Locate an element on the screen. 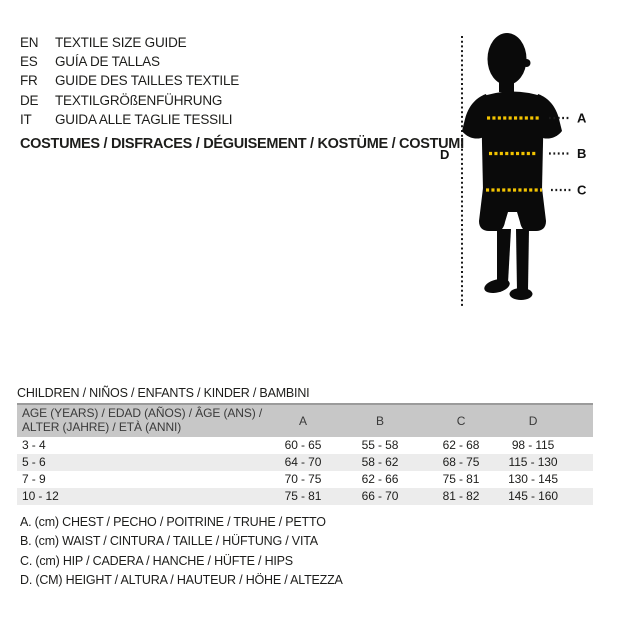 This screenshot has height=620, width=620. column-header-d: D is located at coordinates (533, 420).